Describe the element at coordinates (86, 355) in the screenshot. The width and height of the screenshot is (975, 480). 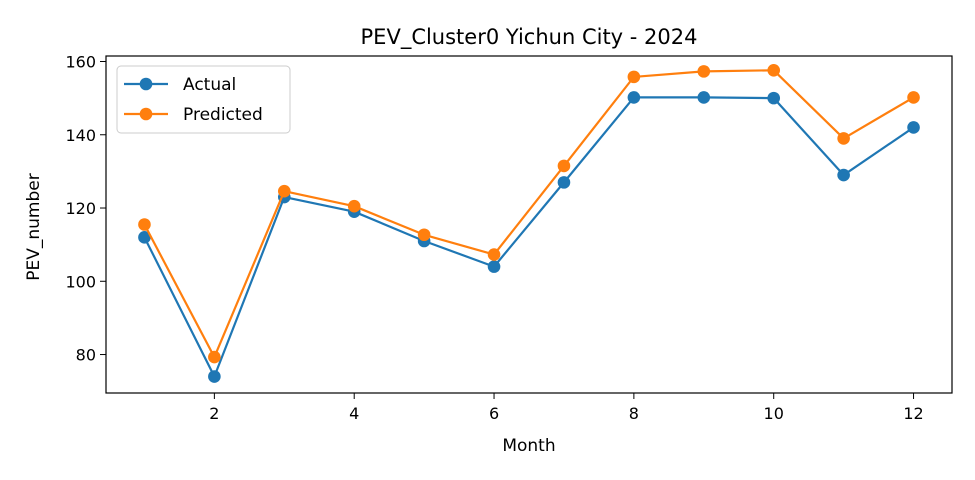
I see `y-tick-label: 80` at that location.